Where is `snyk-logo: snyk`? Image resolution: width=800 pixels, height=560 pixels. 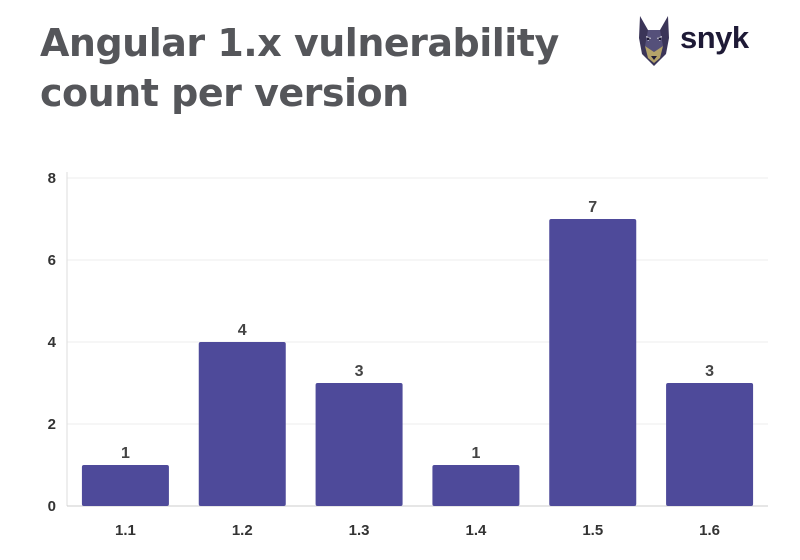
snyk-logo: snyk is located at coordinates (696, 43).